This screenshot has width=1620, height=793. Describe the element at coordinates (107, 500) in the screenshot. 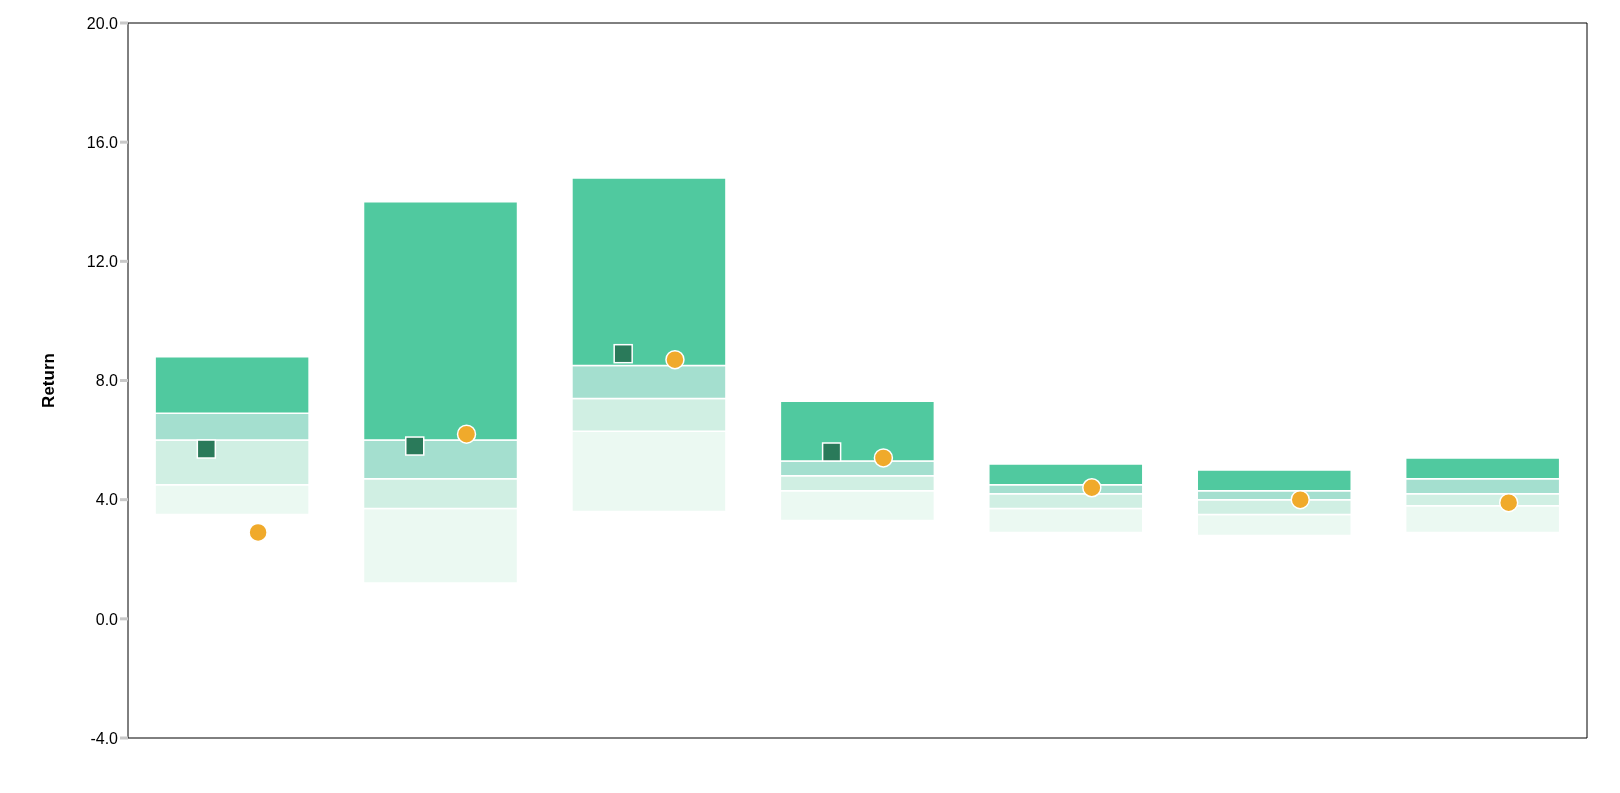

I see `y-tick-label: 4.0` at that location.